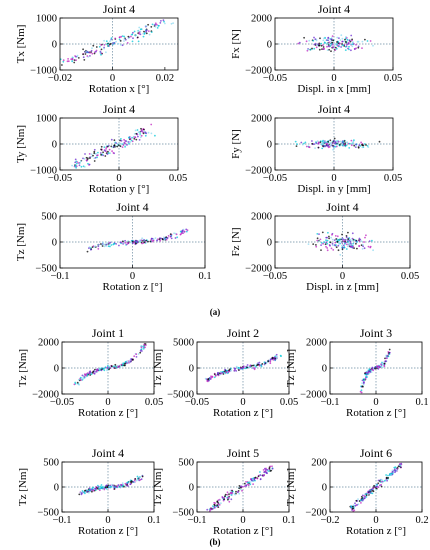 The height and width of the screenshot is (550, 430). Describe the element at coordinates (108, 333) in the screenshot. I see `panel-title: Joint 1` at that location.